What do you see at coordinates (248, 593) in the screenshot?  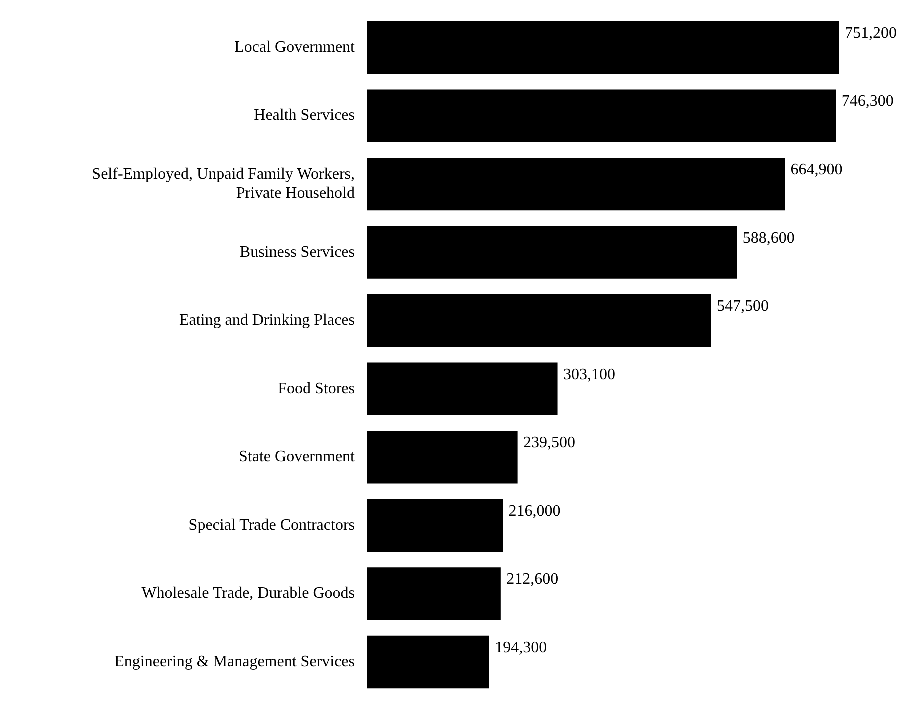 I see `y-tick-label: Wholesale Trade, Durable Goods` at bounding box center [248, 593].